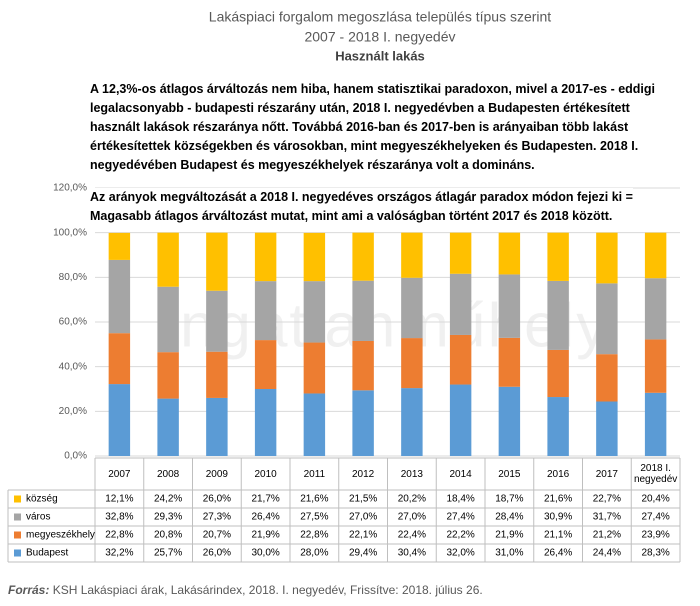 The height and width of the screenshot is (606, 700). I want to click on x-tick-label-box: 2012, so click(363, 474).